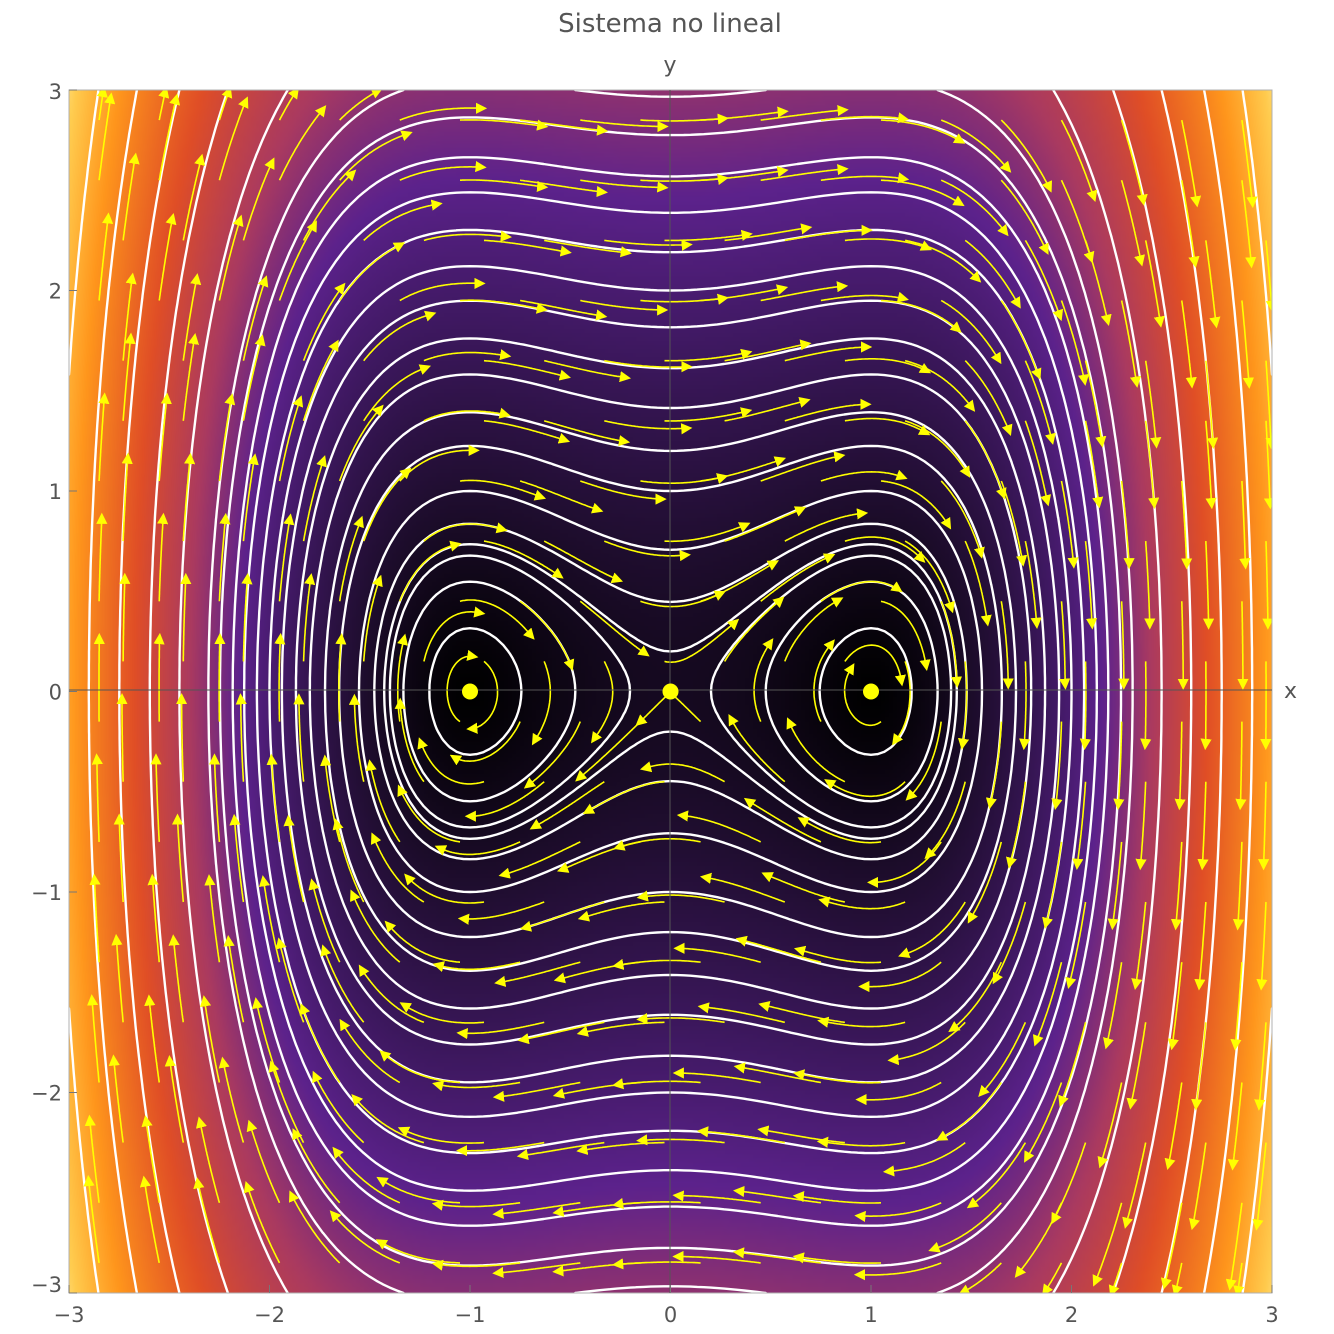 The height and width of the screenshot is (1334, 1334). Describe the element at coordinates (1271, 1315) in the screenshot. I see `x-tick-label: 3` at that location.